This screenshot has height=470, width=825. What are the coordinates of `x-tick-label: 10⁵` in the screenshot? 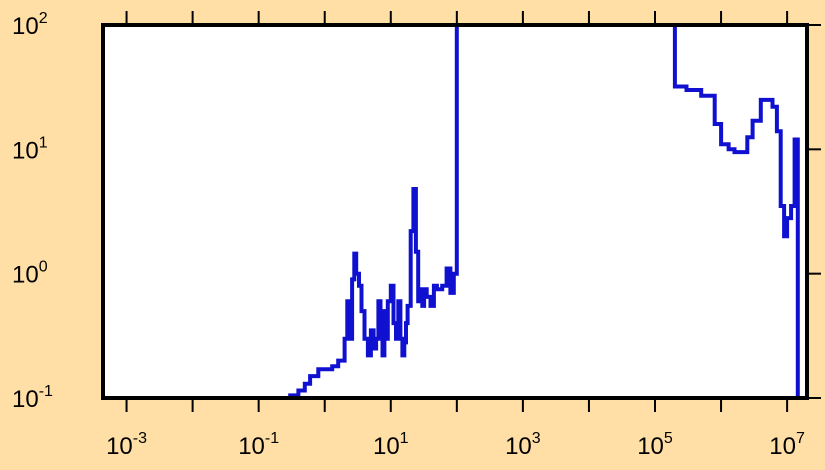 It's located at (655, 445).